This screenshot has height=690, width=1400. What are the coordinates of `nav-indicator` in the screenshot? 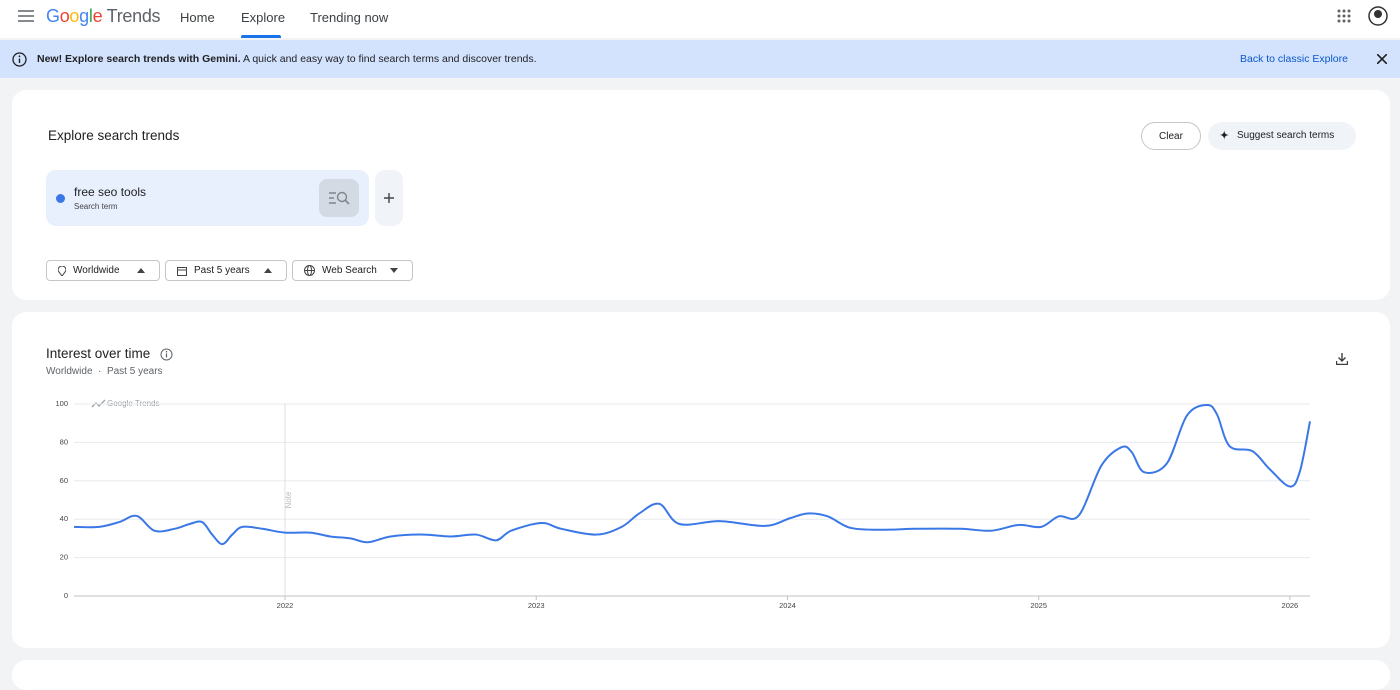 It's located at (261, 36).